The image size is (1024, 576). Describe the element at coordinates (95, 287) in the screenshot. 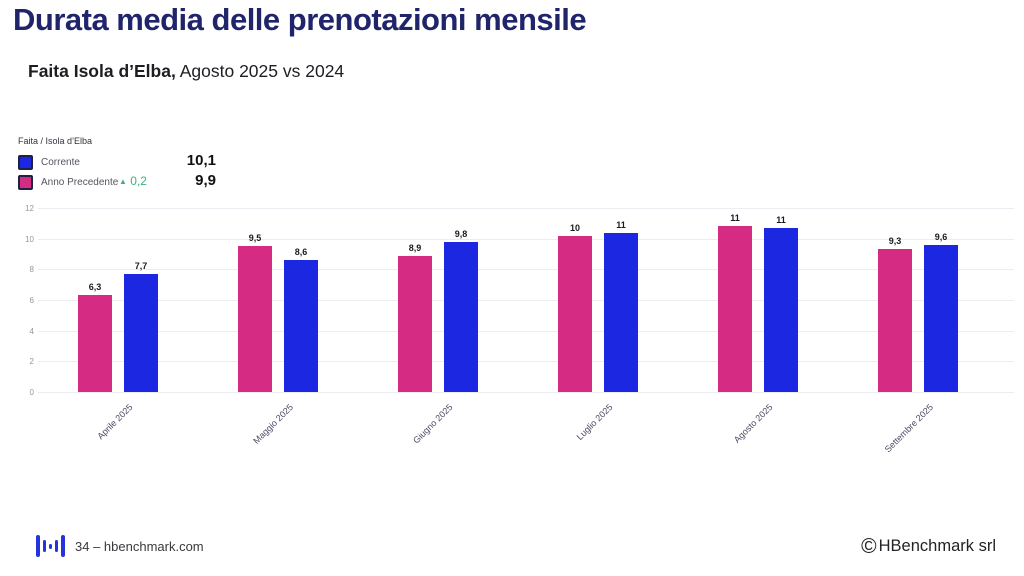

I see `bar-value-label: 6,3` at that location.